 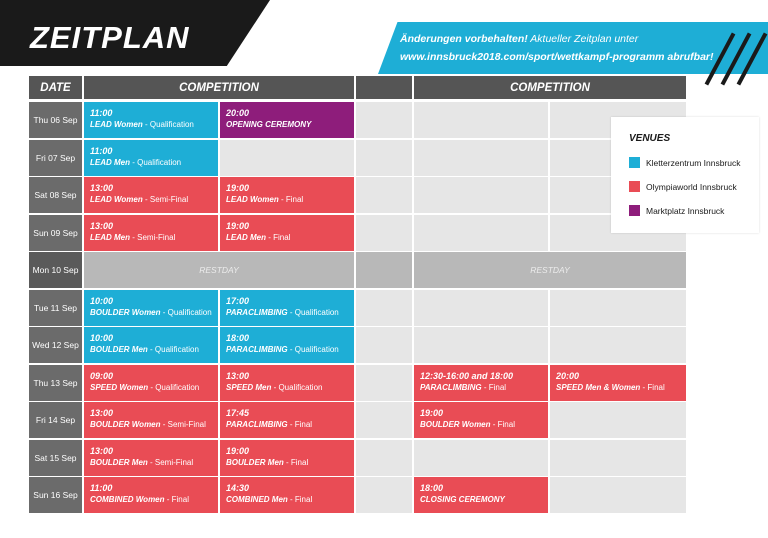 What do you see at coordinates (618, 382) in the screenshot?
I see `event-cell: 20:00 SPEED Men & Women - Final` at bounding box center [618, 382].